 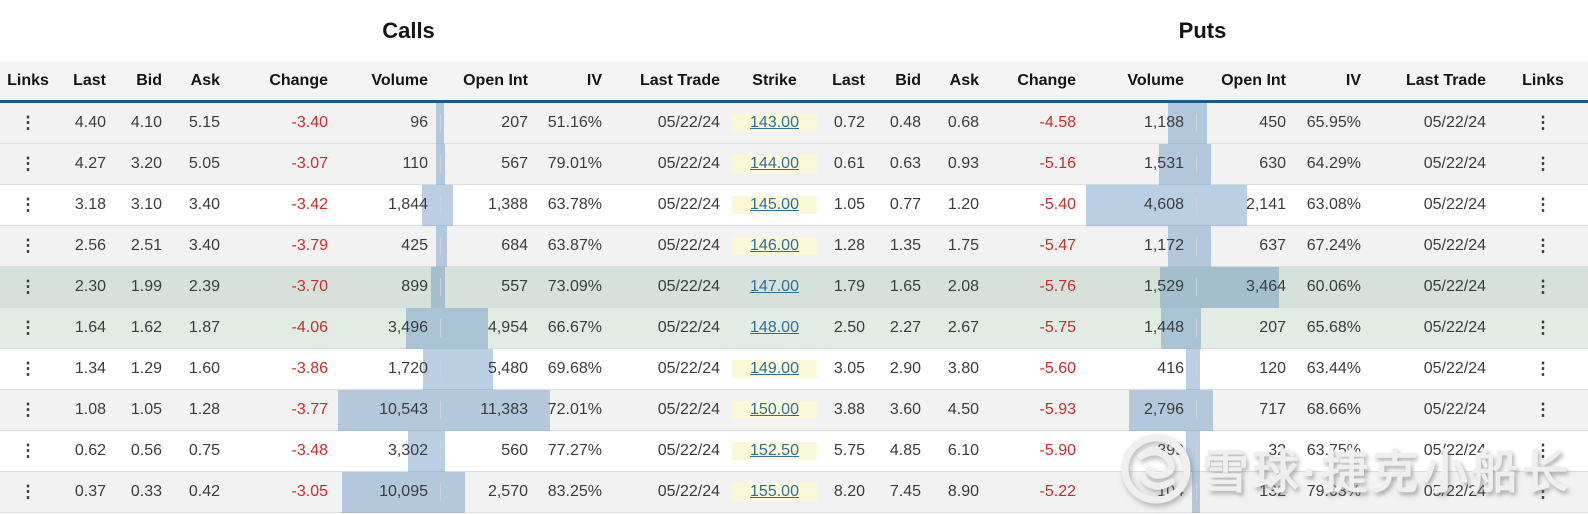 I want to click on calls-bid-cell: 0.33, so click(x=146, y=491).